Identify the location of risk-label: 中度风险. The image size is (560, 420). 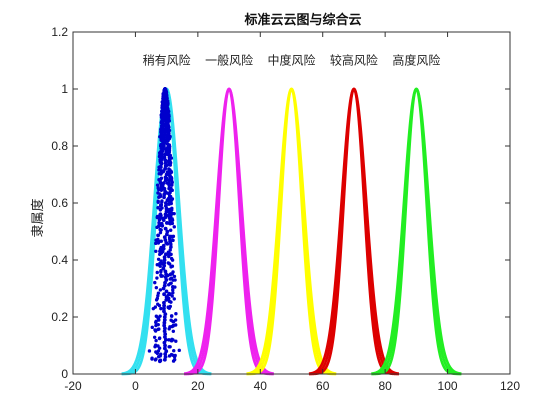
(291, 60).